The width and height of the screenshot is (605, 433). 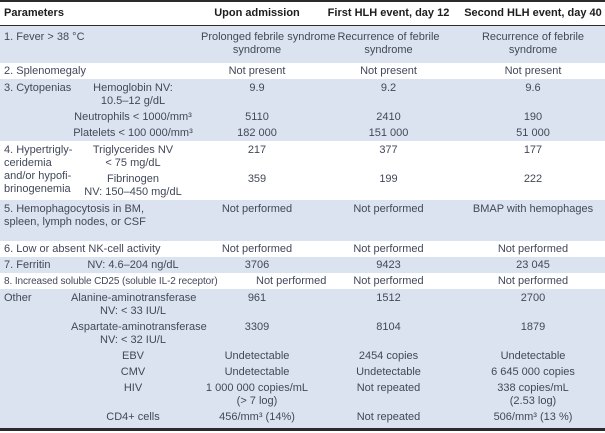 What do you see at coordinates (388, 117) in the screenshot?
I see `value-cell: 2410` at bounding box center [388, 117].